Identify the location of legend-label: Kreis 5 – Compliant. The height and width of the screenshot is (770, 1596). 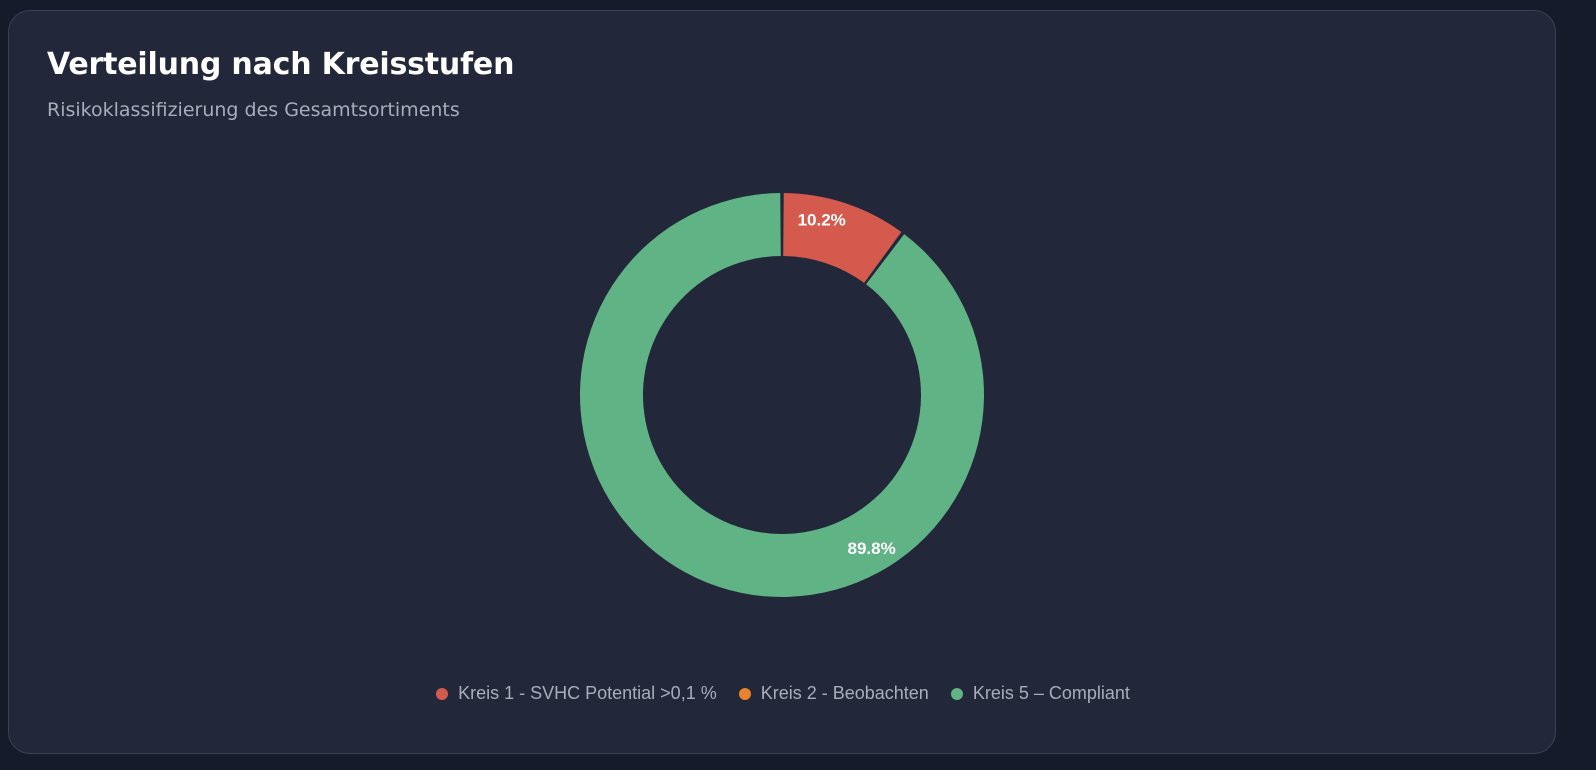
(1051, 693).